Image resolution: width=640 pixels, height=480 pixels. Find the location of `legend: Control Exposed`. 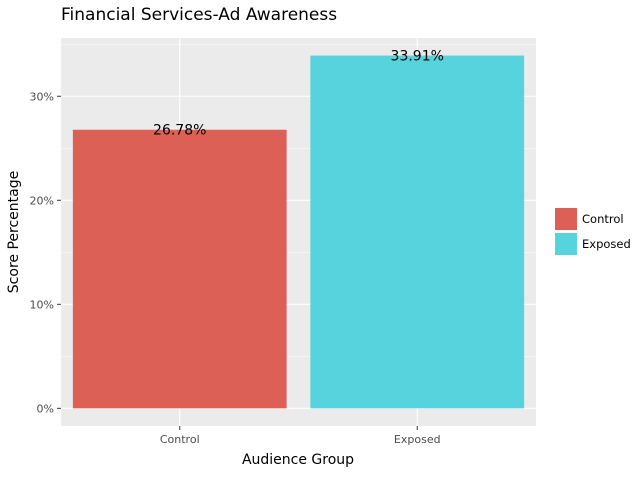

legend: Control Exposed is located at coordinates (593, 231).